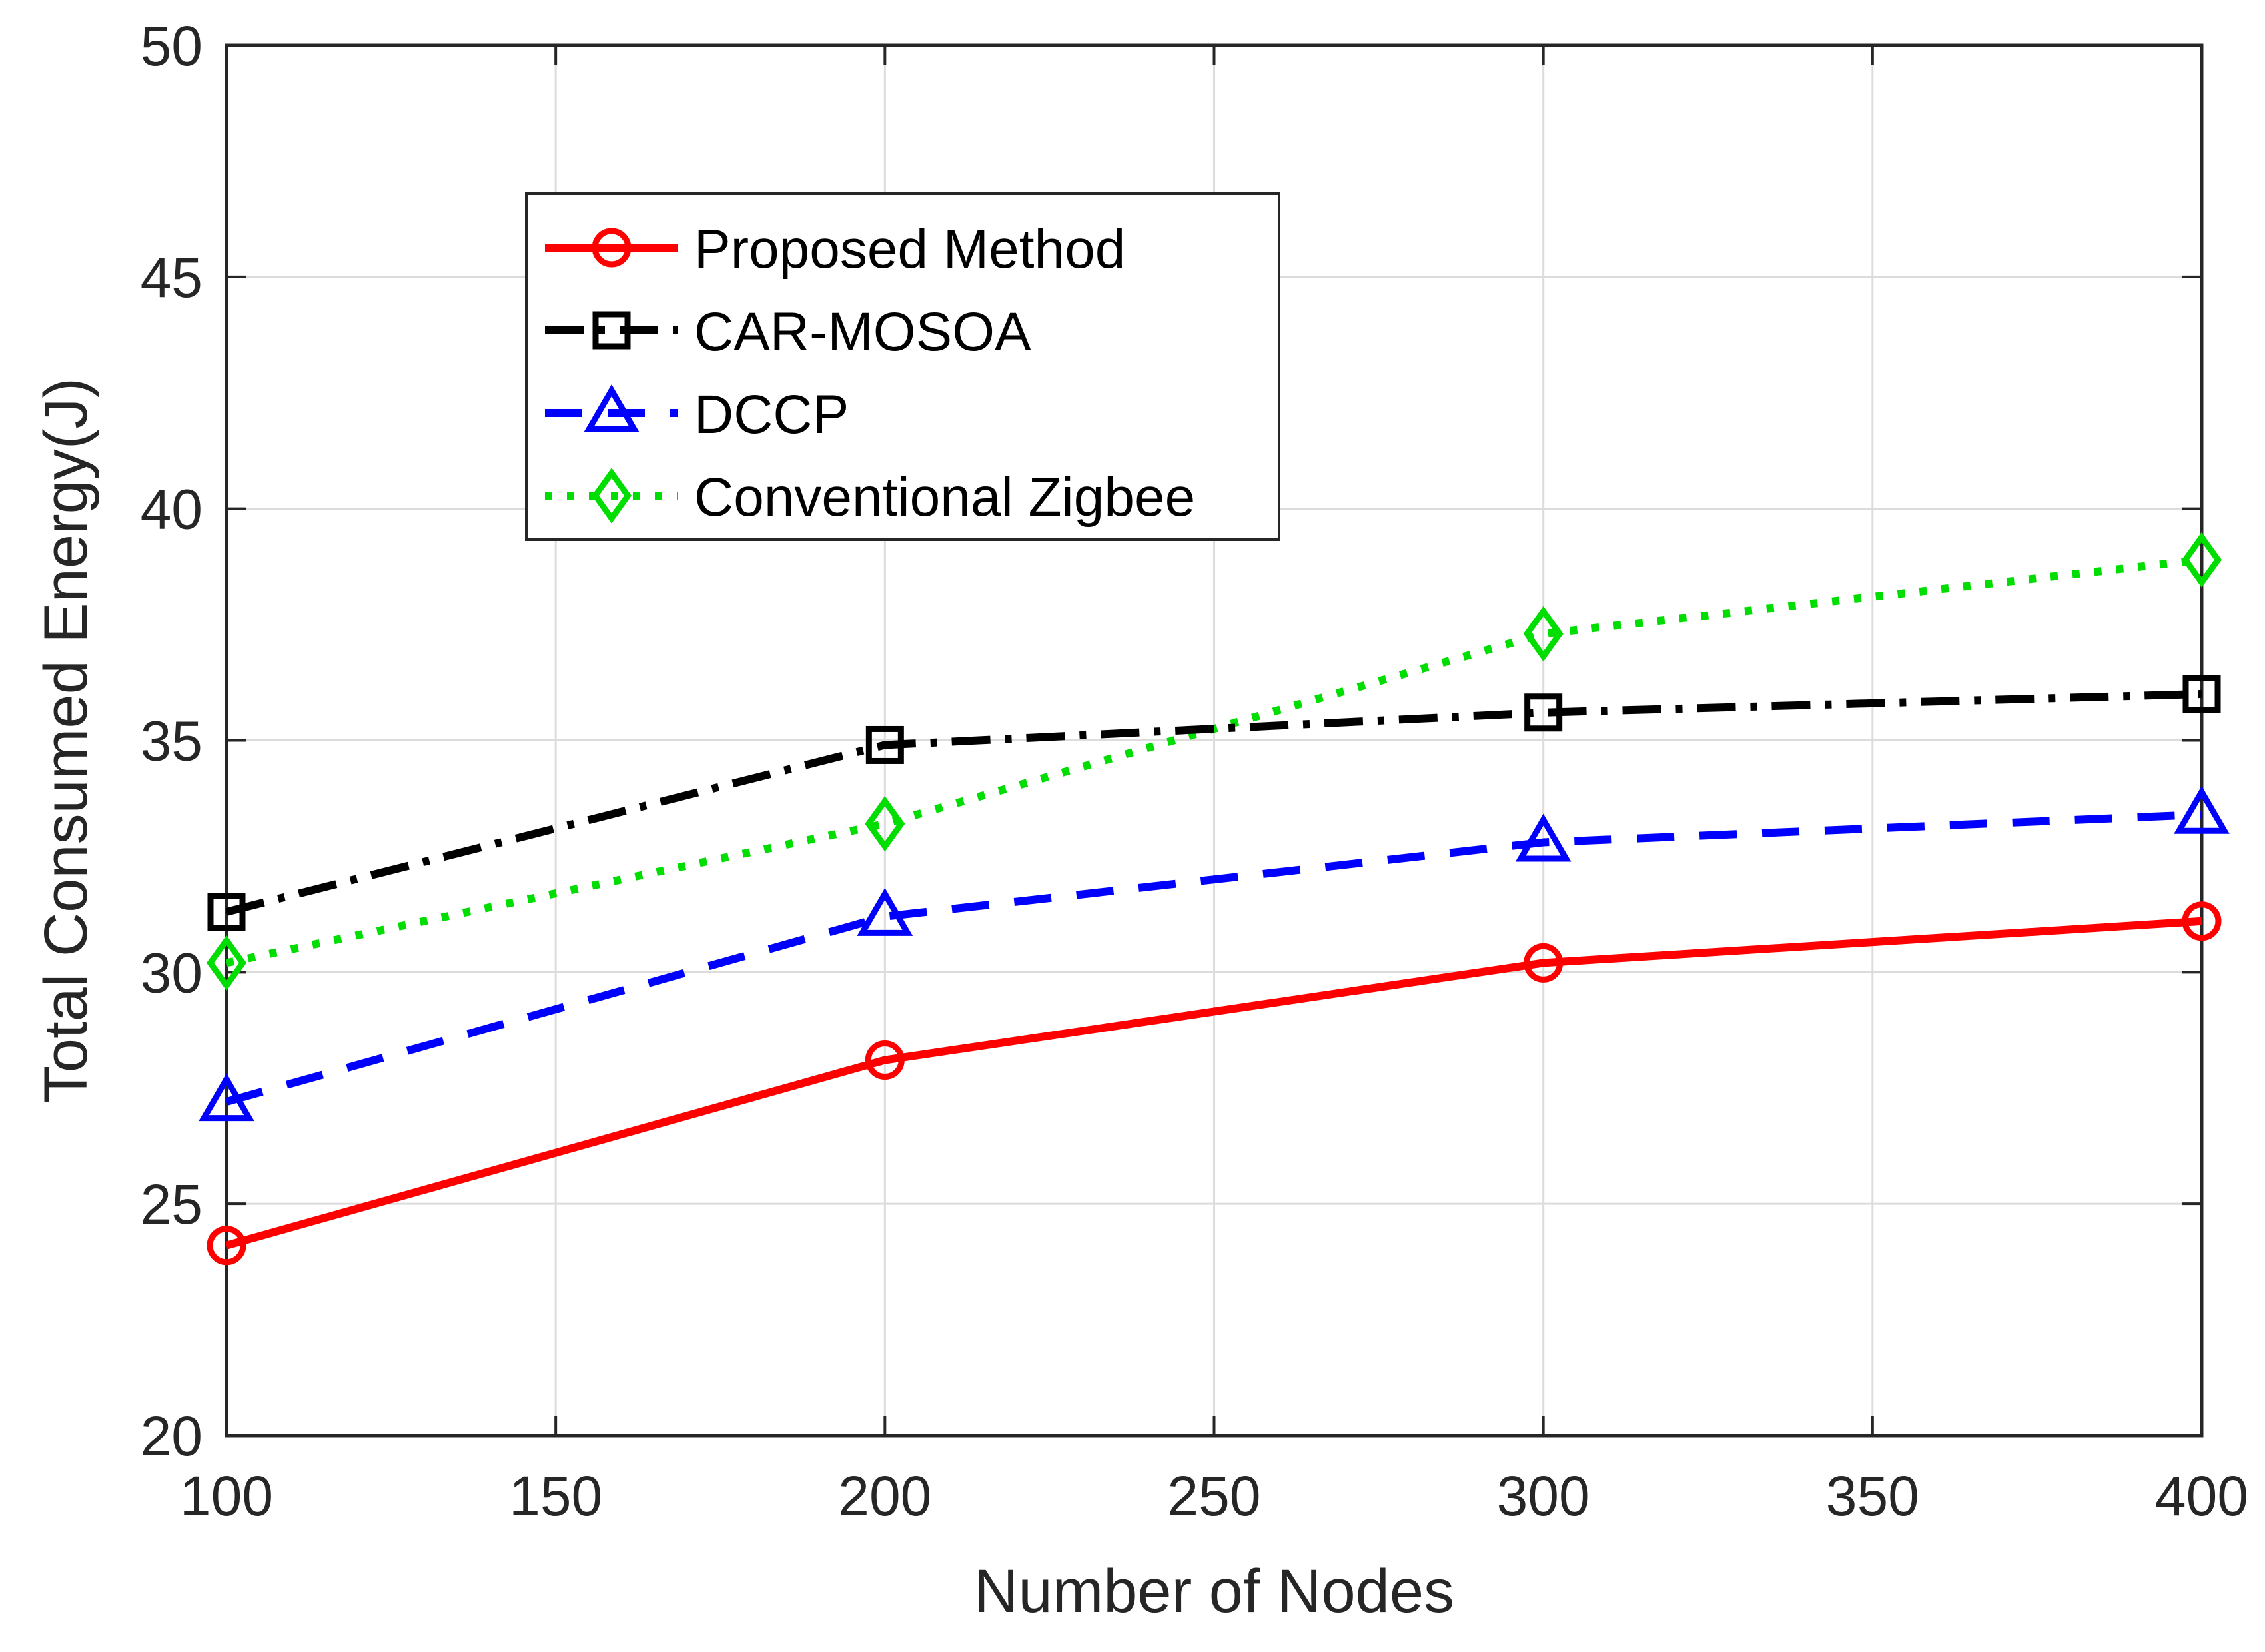  What do you see at coordinates (172, 1204) in the screenshot?
I see `y-tick-label: 25` at bounding box center [172, 1204].